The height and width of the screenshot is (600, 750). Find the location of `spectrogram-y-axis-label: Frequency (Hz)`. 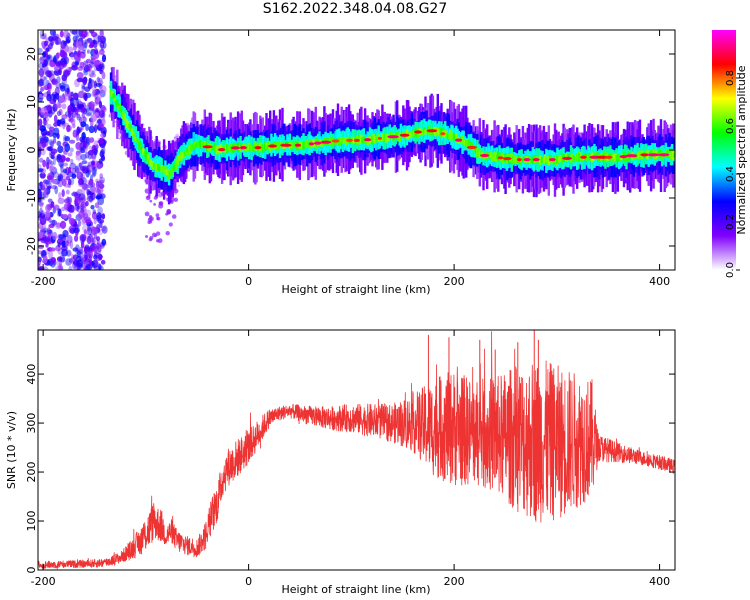

spectrogram-y-axis-label: Frequency (Hz) is located at coordinates (11, 150).